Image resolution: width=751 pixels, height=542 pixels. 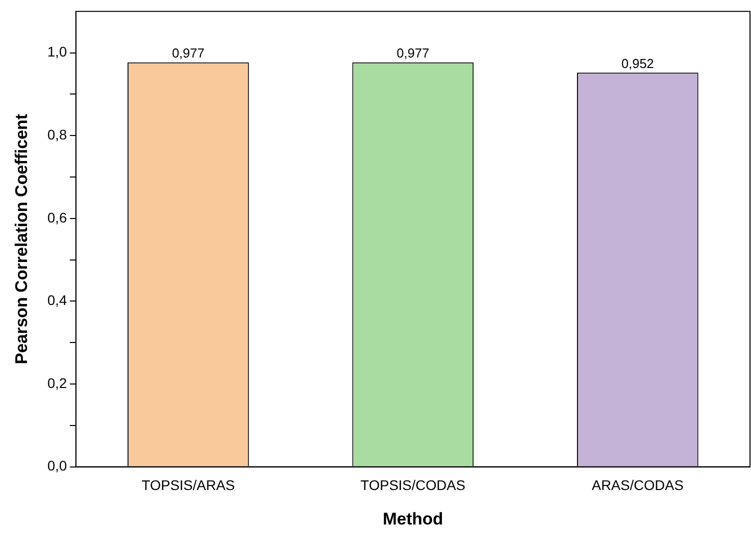 I want to click on y-tick-label: 0,8, so click(x=57, y=134).